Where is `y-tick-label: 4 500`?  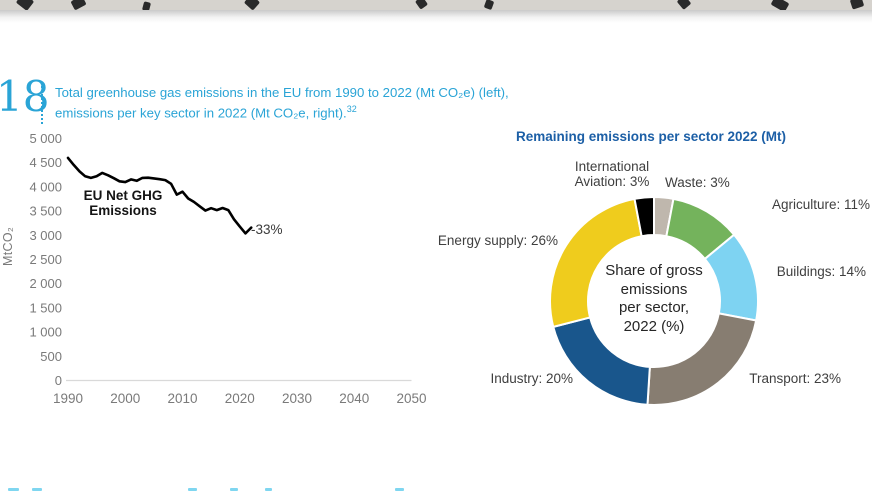
y-tick-label: 4 500 is located at coordinates (45, 162).